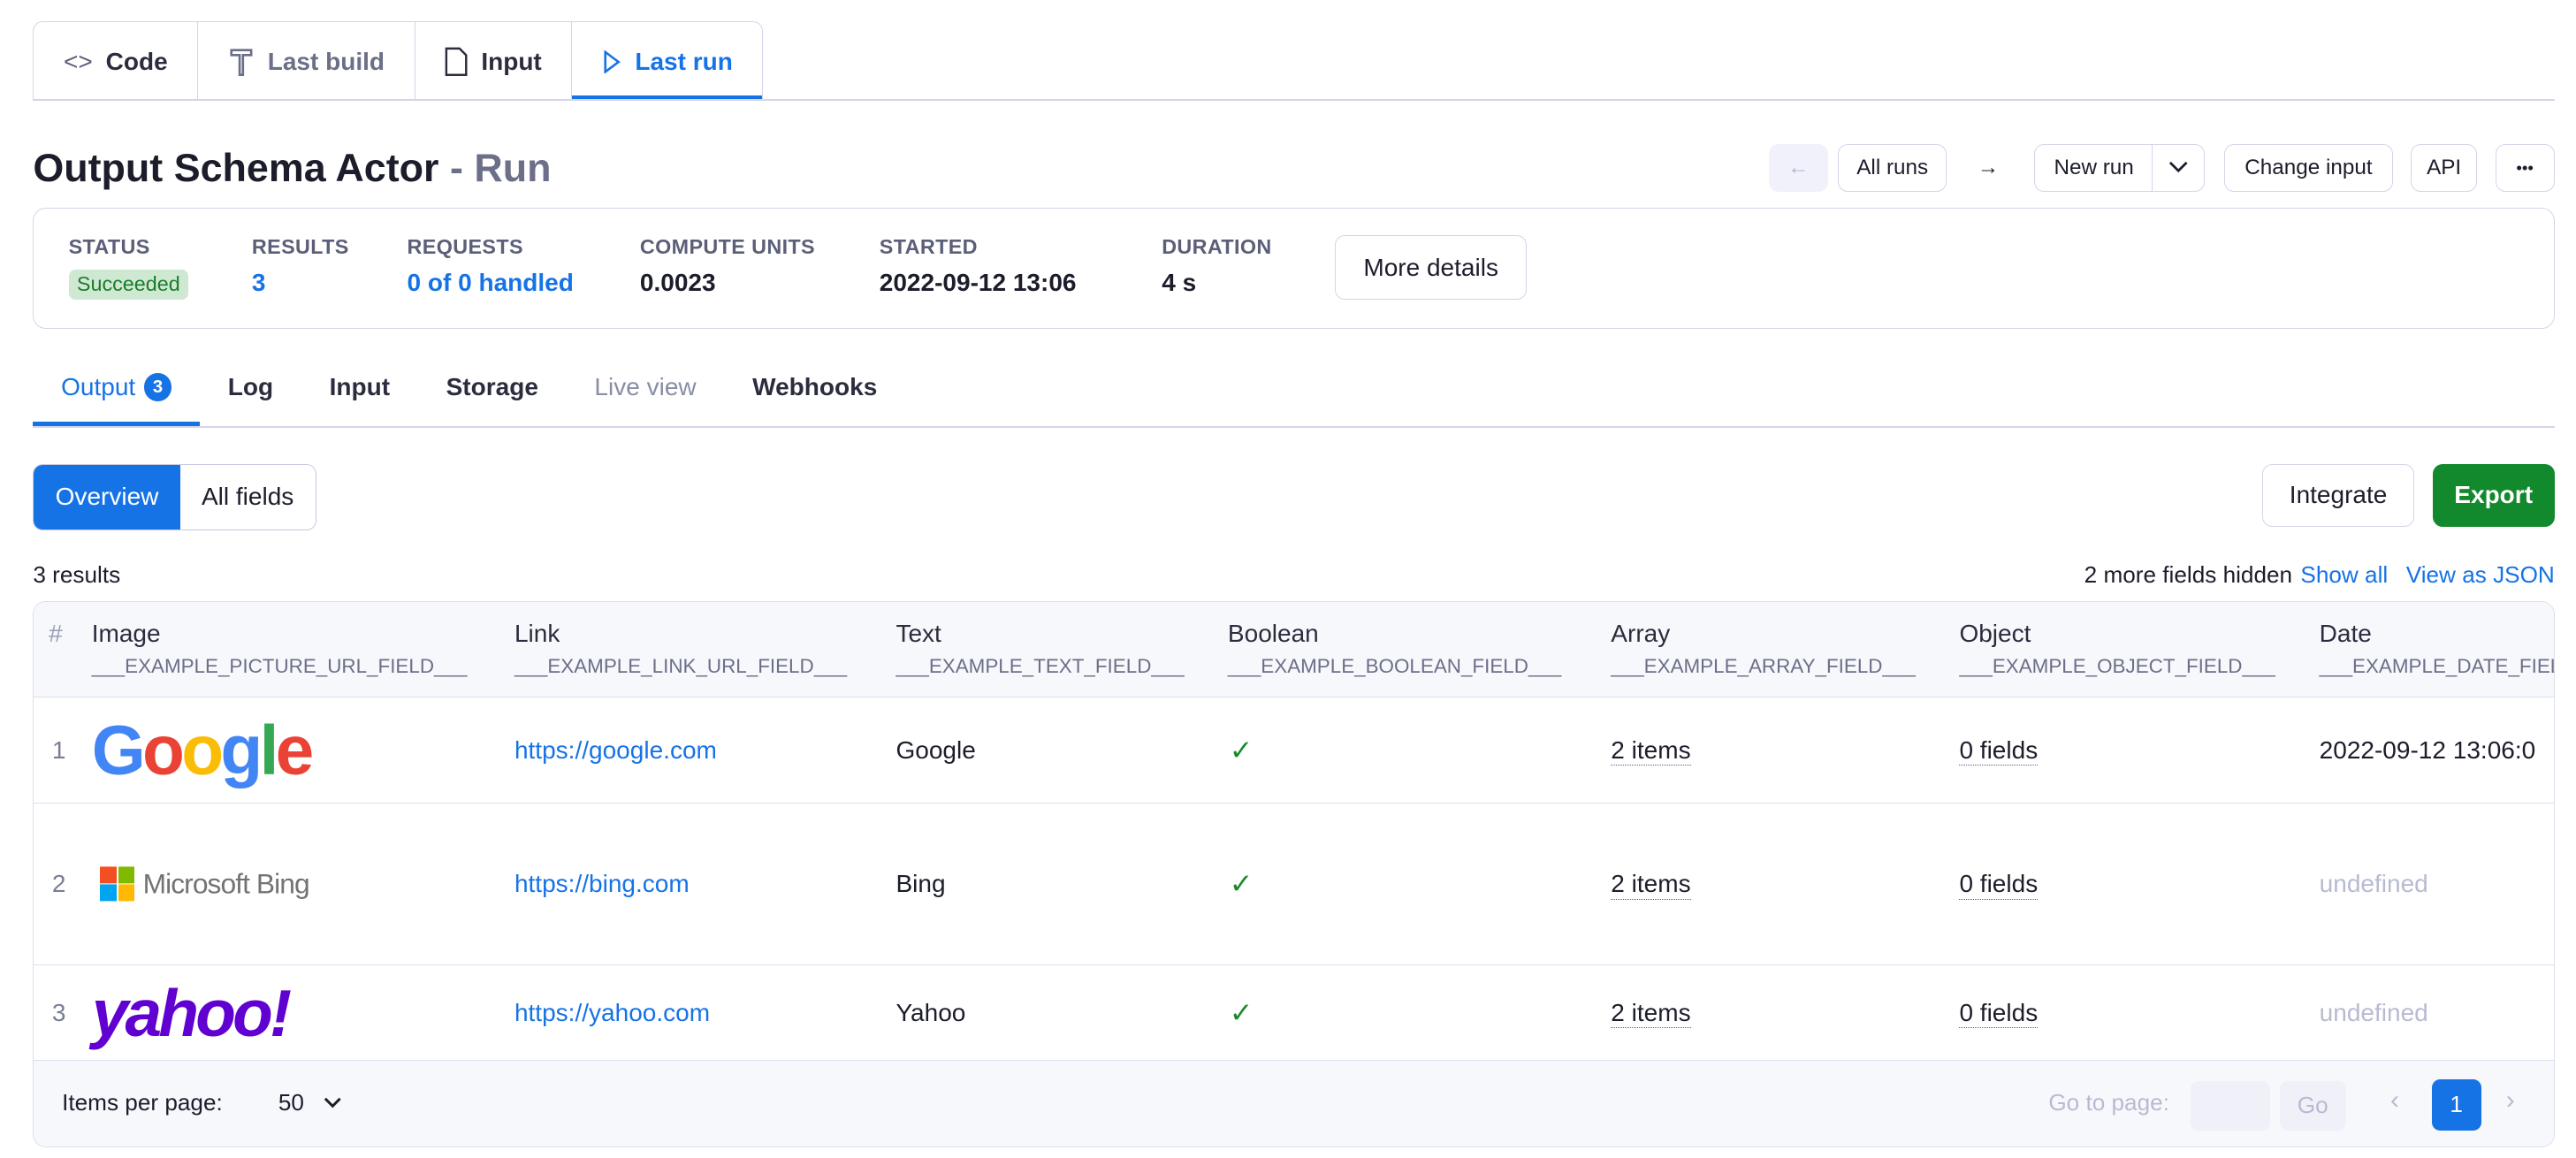  What do you see at coordinates (279, 649) in the screenshot?
I see `column-image: Image ___EXAMPLE_PICTURE_URL_FIELD___` at bounding box center [279, 649].